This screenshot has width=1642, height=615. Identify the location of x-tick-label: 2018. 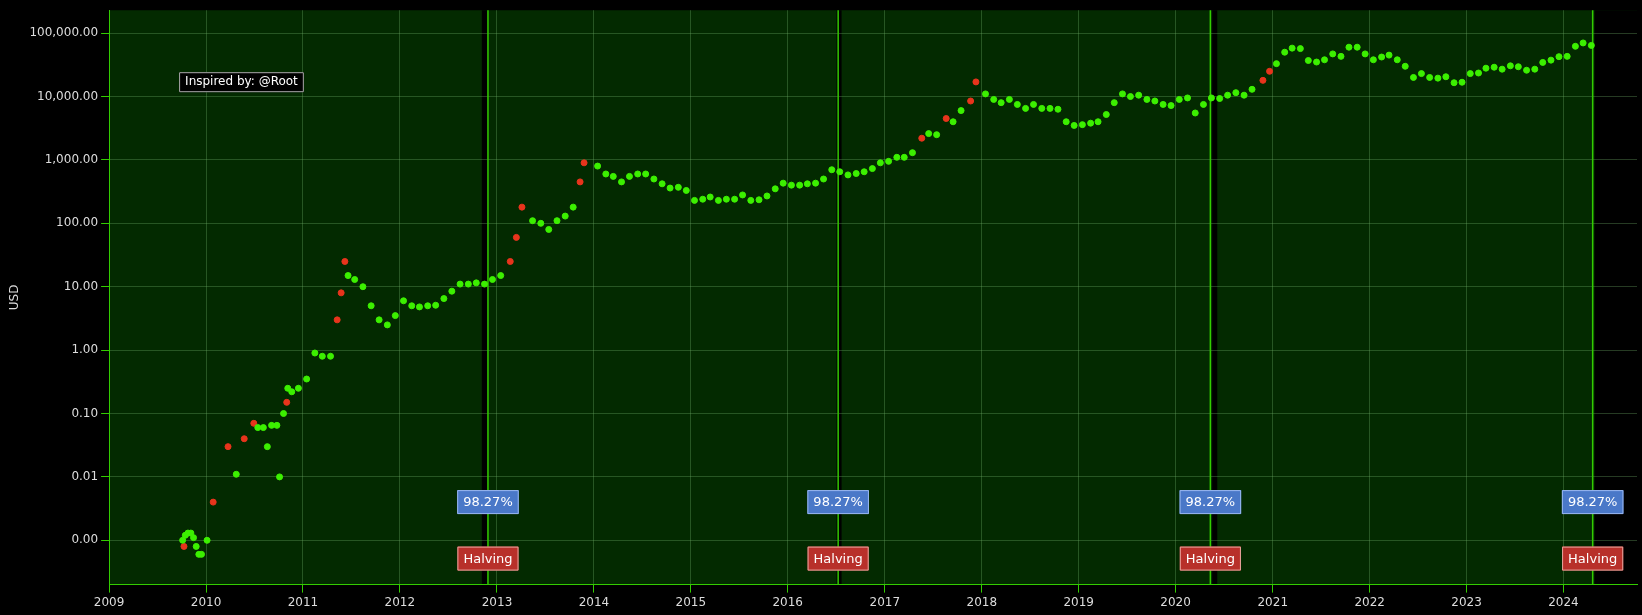
(982, 601).